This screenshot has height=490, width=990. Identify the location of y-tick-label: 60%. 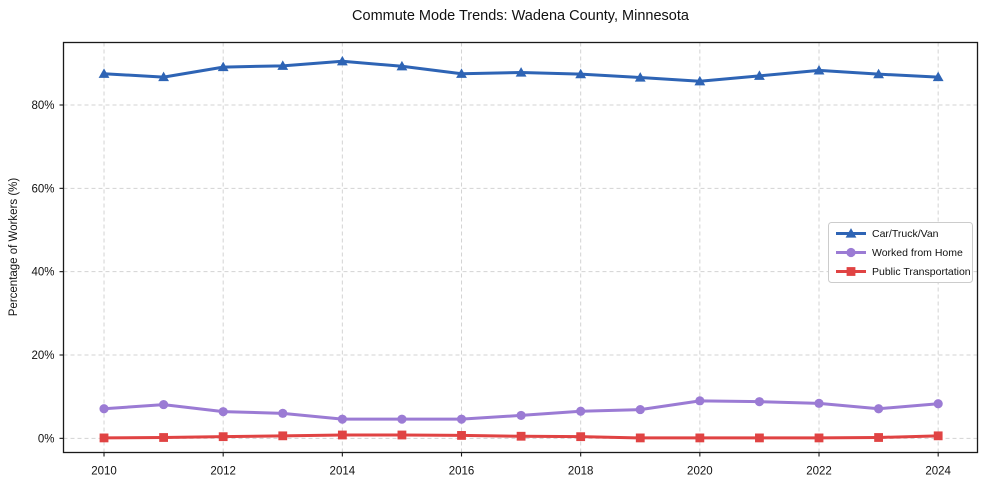
(42, 189).